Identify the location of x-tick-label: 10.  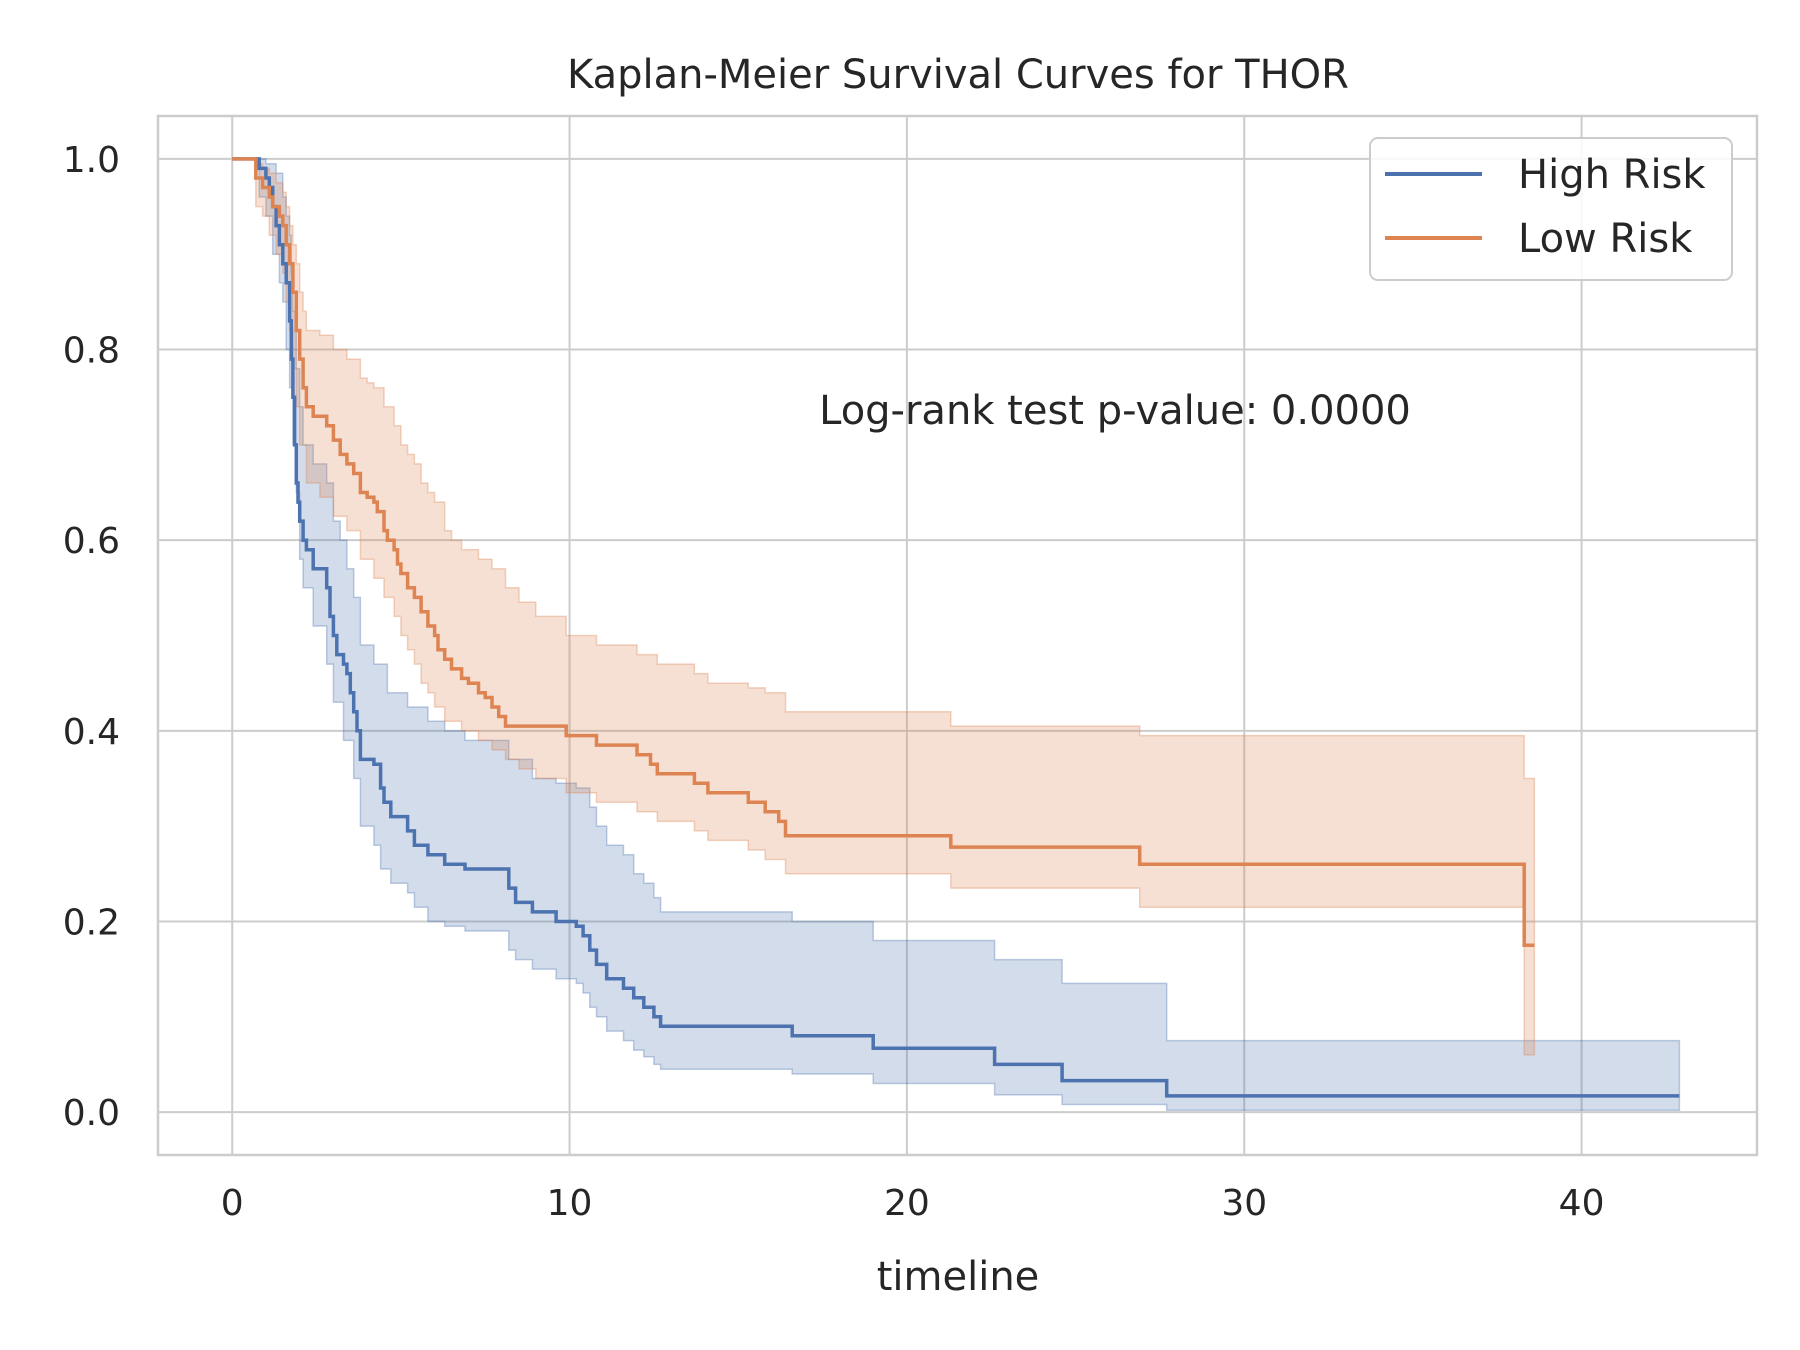
(570, 1203).